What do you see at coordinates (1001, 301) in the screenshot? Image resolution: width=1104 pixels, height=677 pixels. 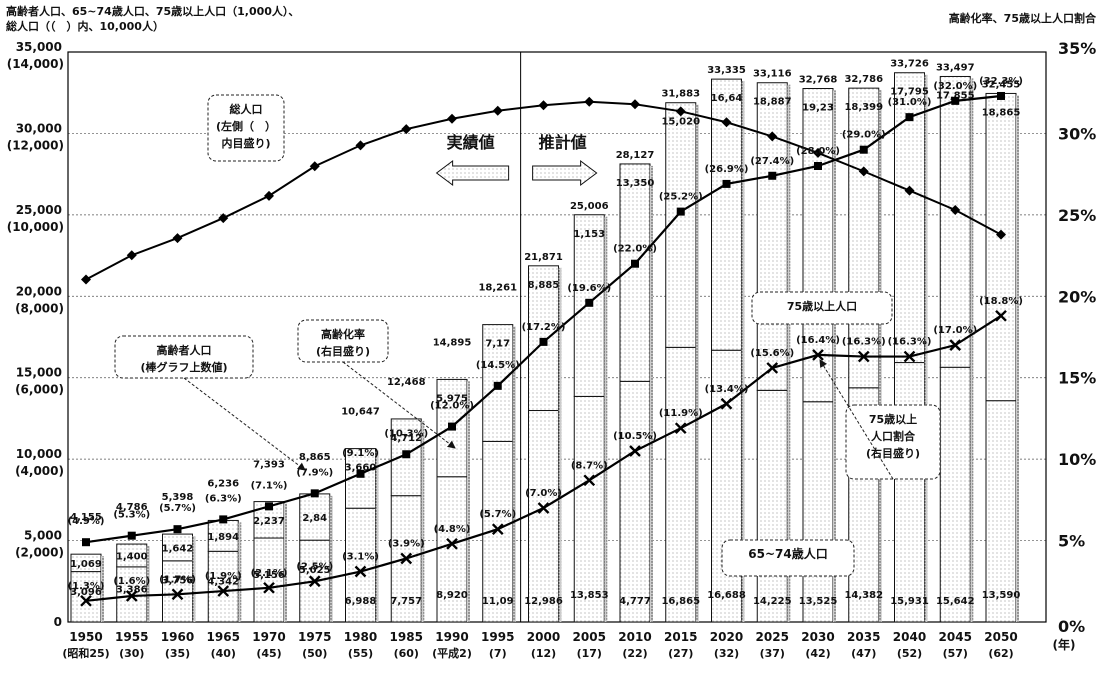 I see `over75-ratio-label: (18.8%)` at bounding box center [1001, 301].